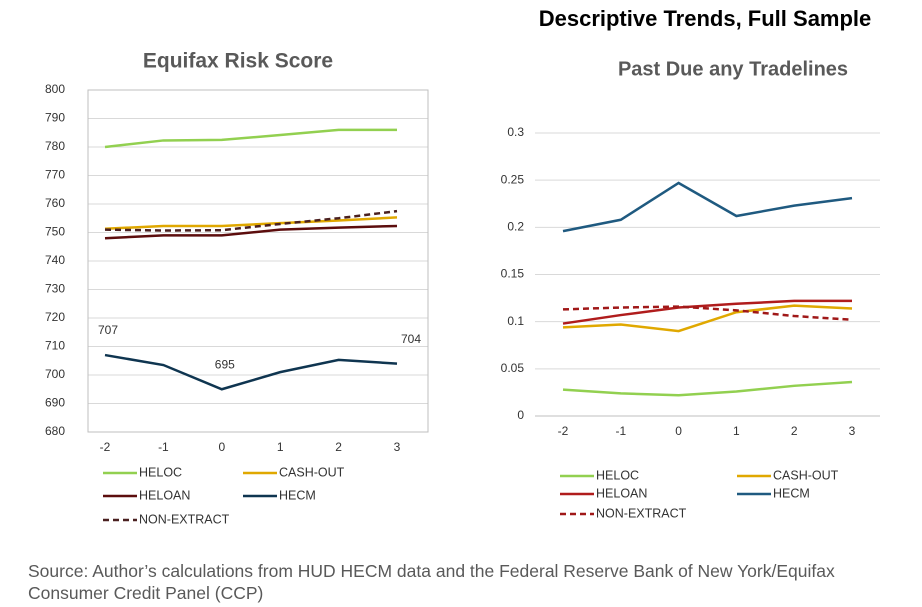 The image size is (922, 607). What do you see at coordinates (515, 321) in the screenshot?
I see `y-tick-label: 0.1` at bounding box center [515, 321].